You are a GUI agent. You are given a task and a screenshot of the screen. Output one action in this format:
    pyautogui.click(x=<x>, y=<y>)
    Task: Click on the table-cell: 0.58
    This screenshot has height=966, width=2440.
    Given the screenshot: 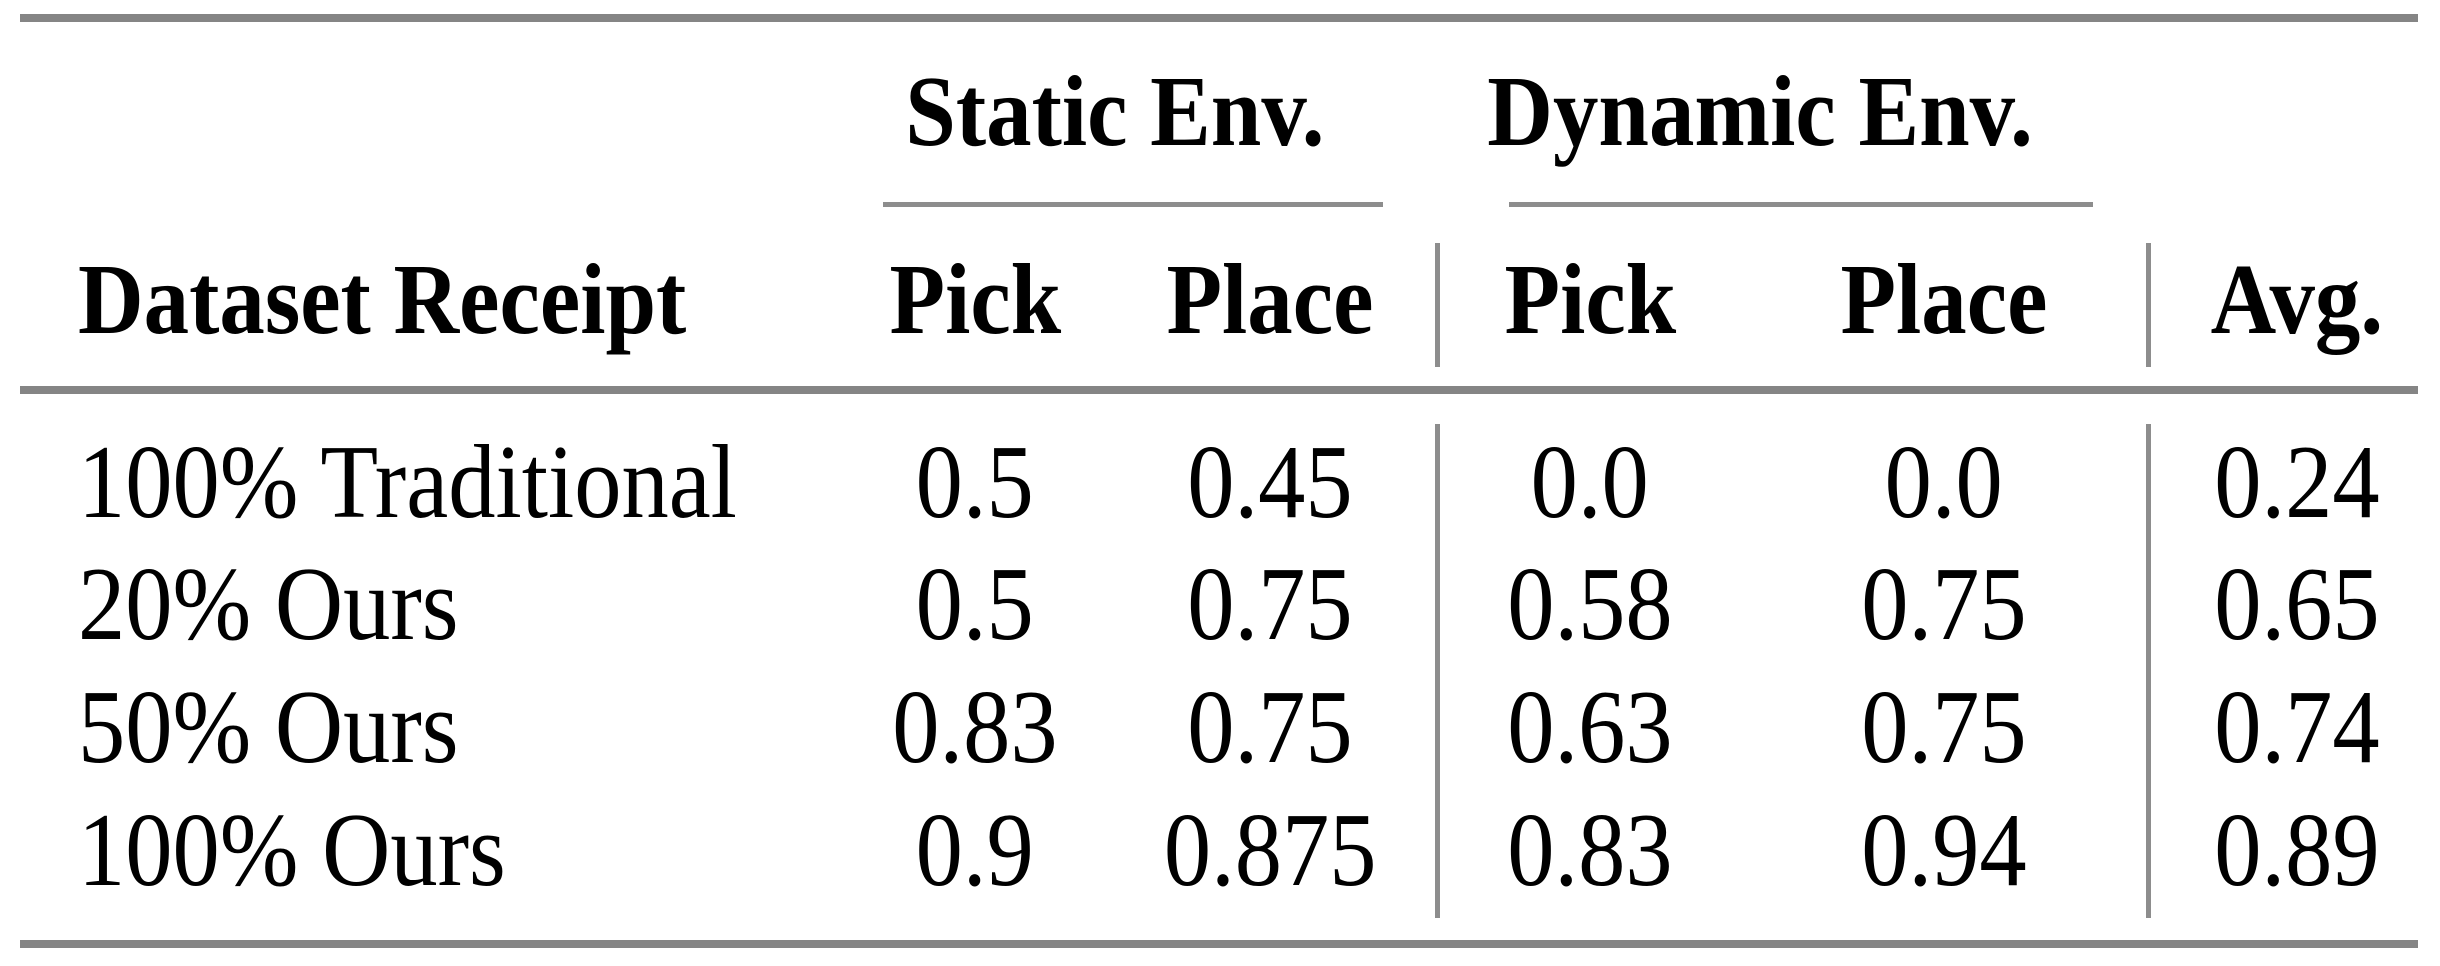 What is the action you would take?
    pyautogui.click(x=1590, y=603)
    